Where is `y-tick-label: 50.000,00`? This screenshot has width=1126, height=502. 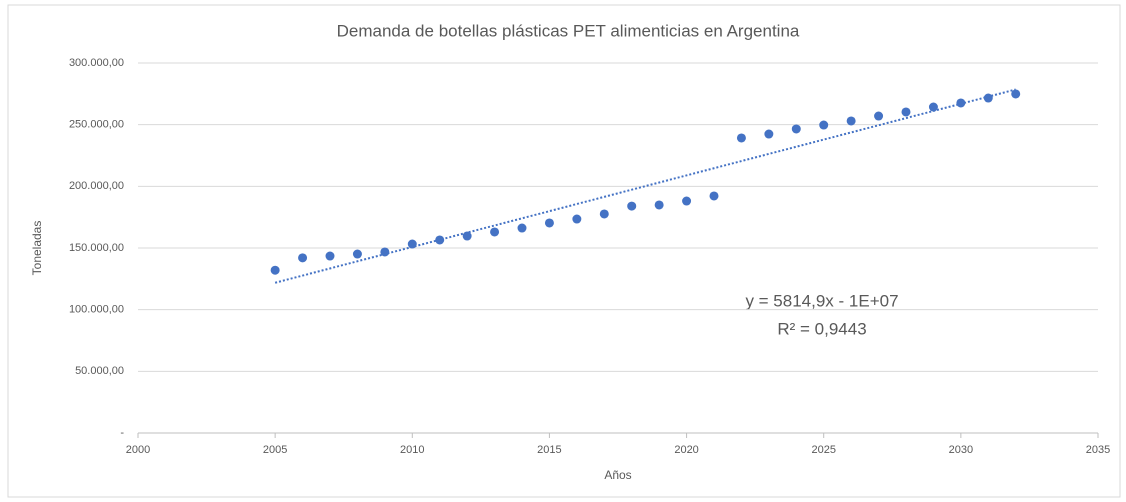
y-tick-label: 50.000,00 is located at coordinates (99, 371).